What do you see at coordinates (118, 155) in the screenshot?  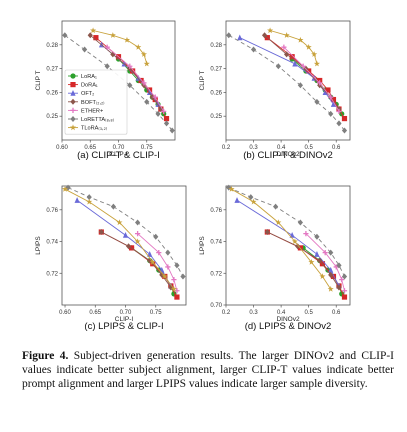 I see `subfigure-title: (a) CLIP-T & CLIP-I` at bounding box center [118, 155].